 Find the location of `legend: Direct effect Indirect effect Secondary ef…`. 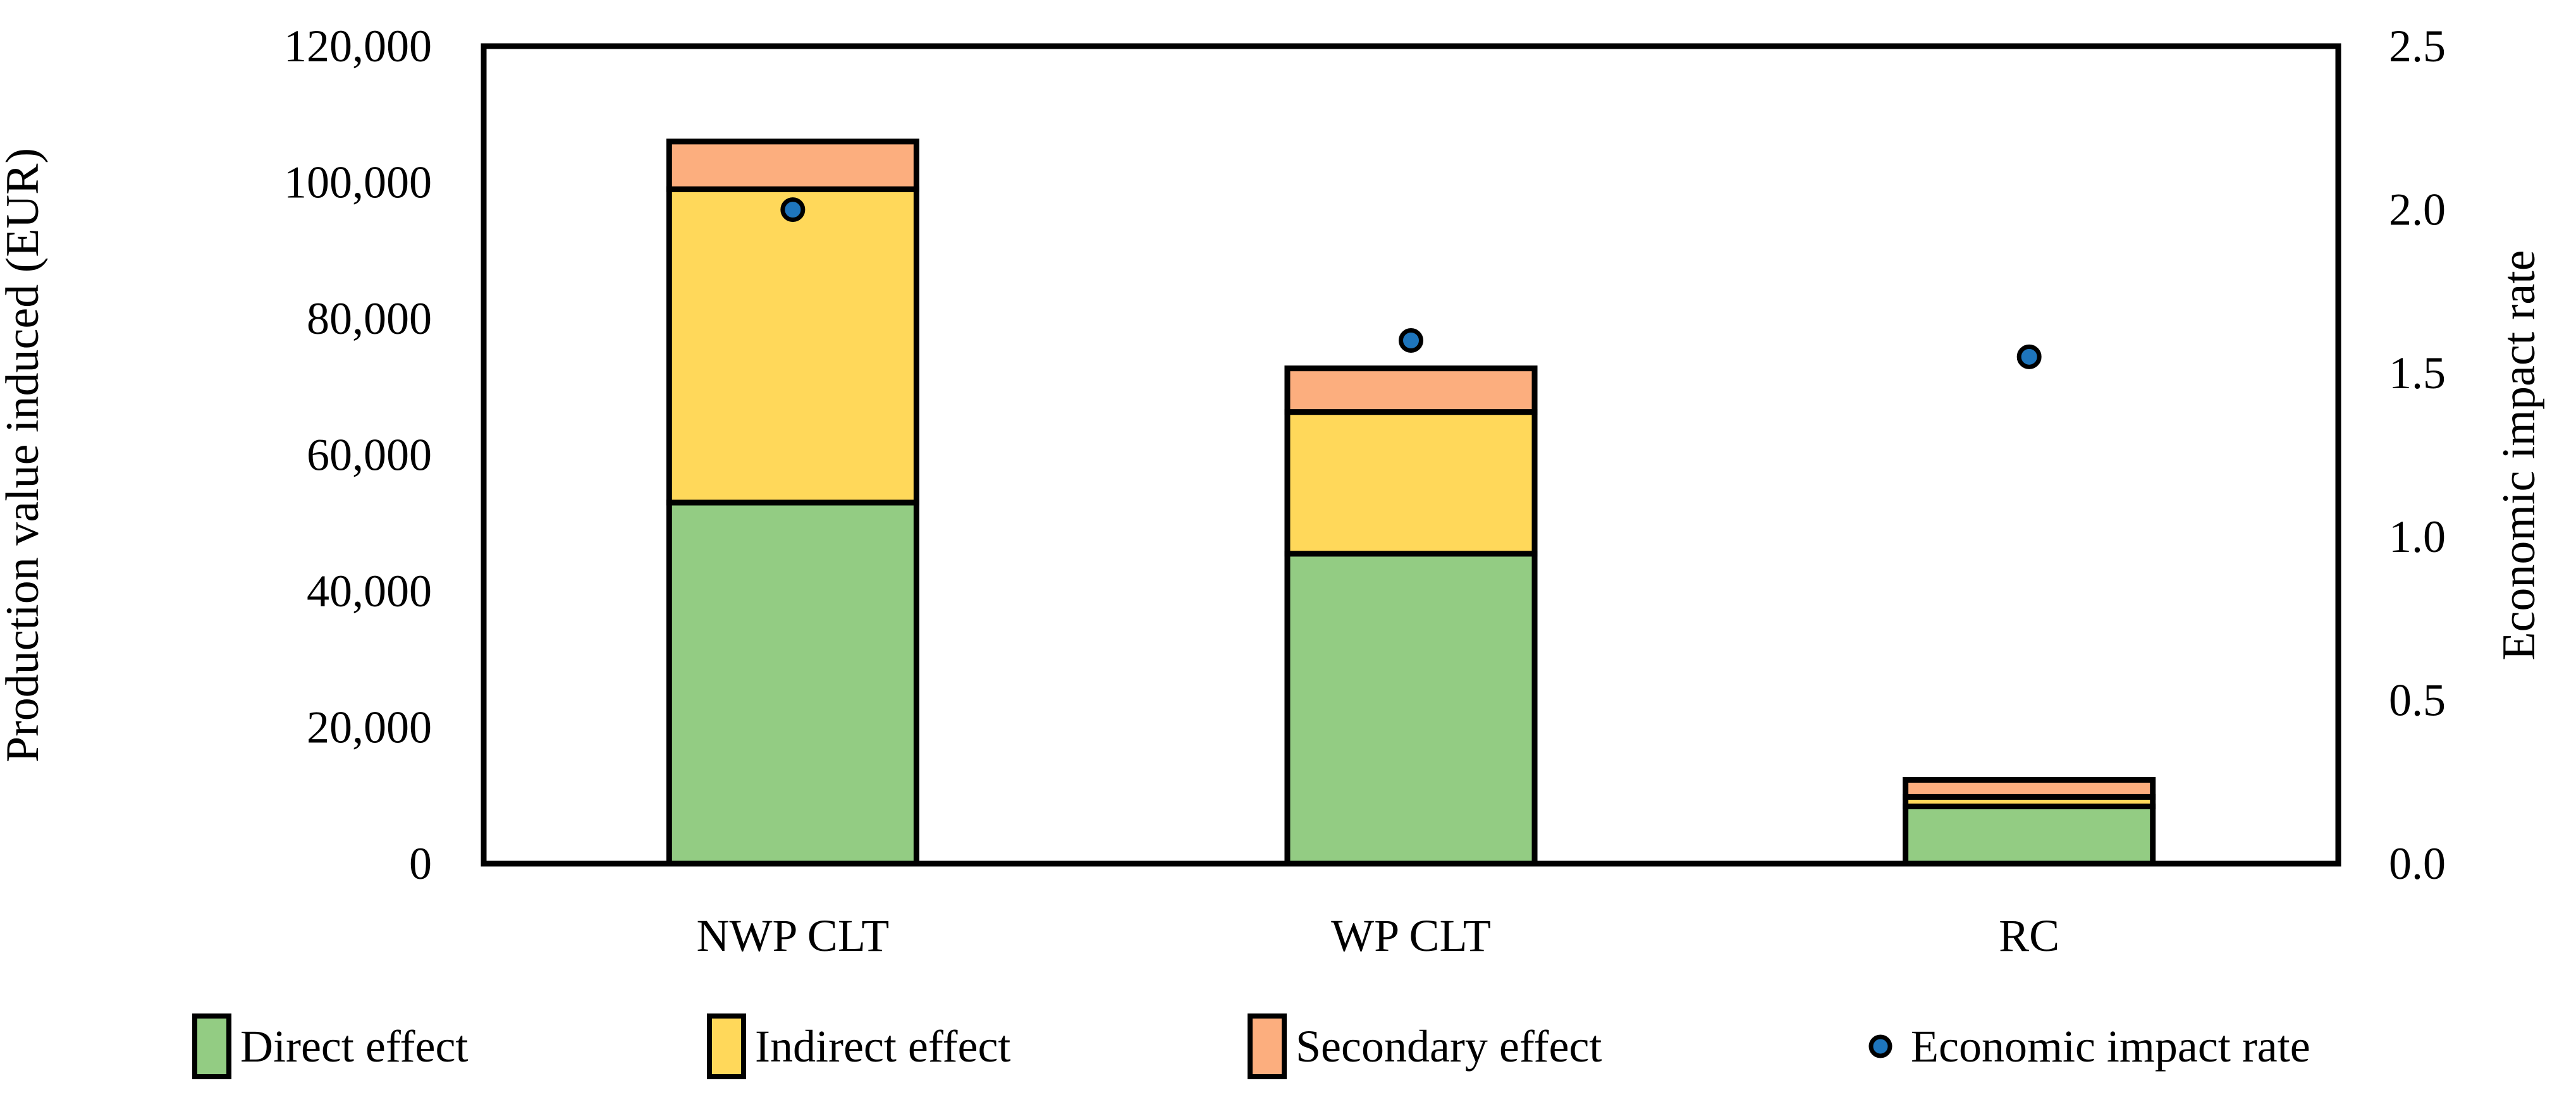

legend: Direct effect Indirect effect Secondary ef… is located at coordinates (1251, 1046).